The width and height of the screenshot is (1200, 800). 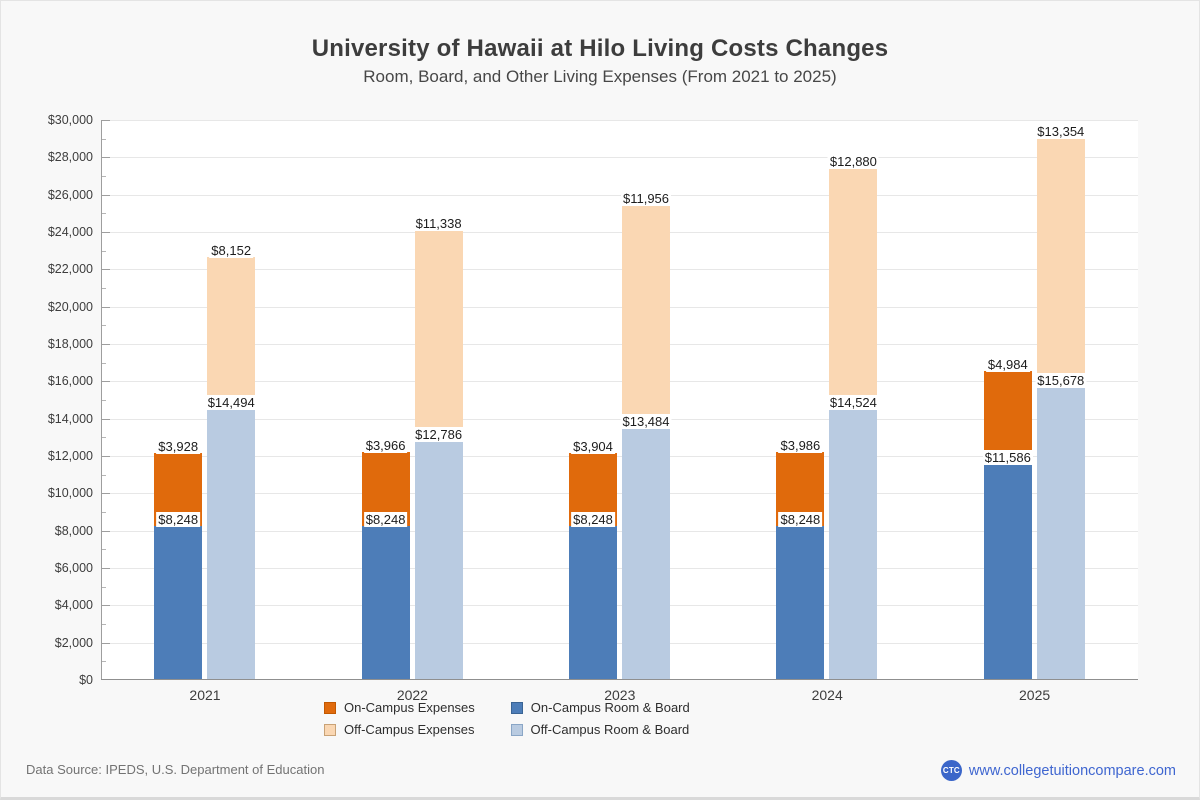 What do you see at coordinates (853, 162) in the screenshot?
I see `bar-value-label: $12,880` at bounding box center [853, 162].